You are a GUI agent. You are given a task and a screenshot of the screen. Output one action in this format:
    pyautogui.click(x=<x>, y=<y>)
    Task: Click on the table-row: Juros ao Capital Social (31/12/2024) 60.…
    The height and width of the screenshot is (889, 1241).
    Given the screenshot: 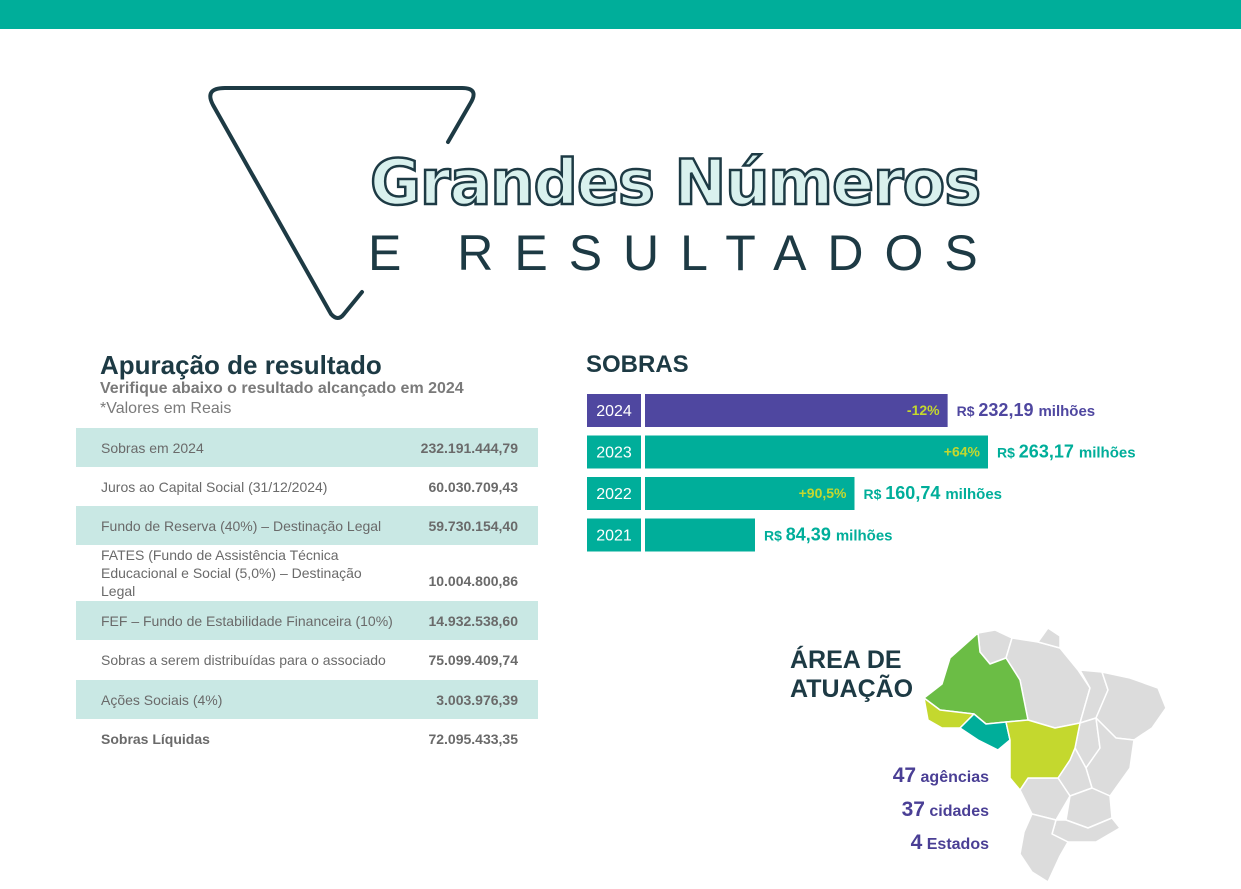 What is the action you would take?
    pyautogui.click(x=307, y=486)
    